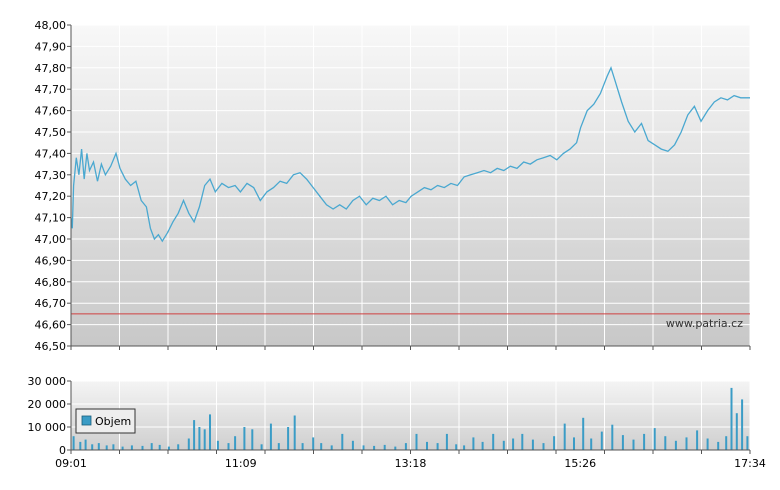  Describe the element at coordinates (51, 239) in the screenshot. I see `price-y-tick-label: 47,00` at that location.